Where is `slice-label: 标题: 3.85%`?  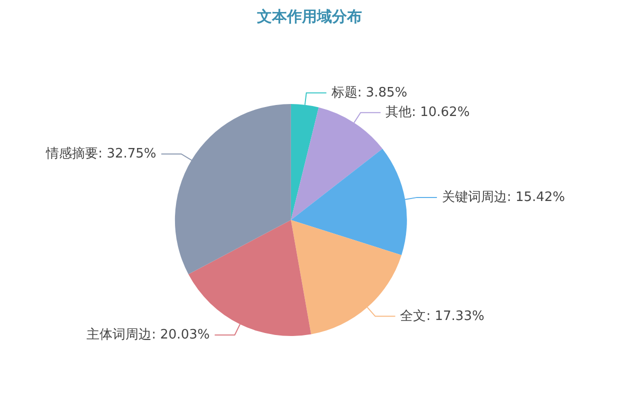 slice-label: 标题: 3.85% is located at coordinates (369, 92).